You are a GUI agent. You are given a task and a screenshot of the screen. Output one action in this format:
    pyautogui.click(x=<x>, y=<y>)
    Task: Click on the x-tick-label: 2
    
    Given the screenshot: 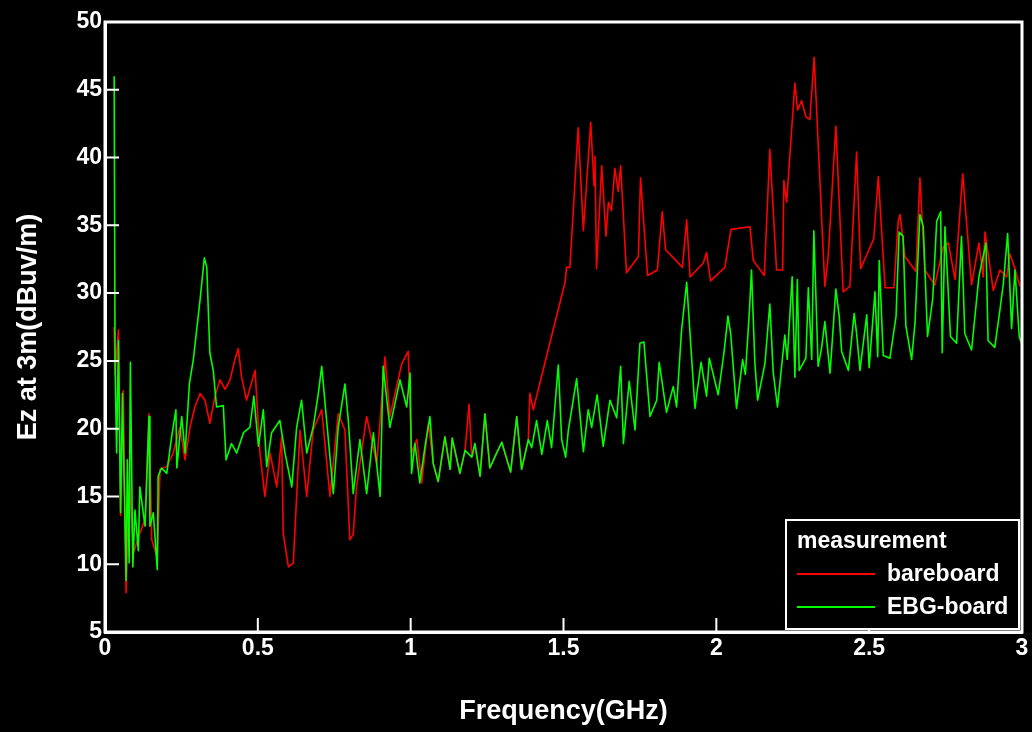 What is the action you would take?
    pyautogui.click(x=716, y=647)
    